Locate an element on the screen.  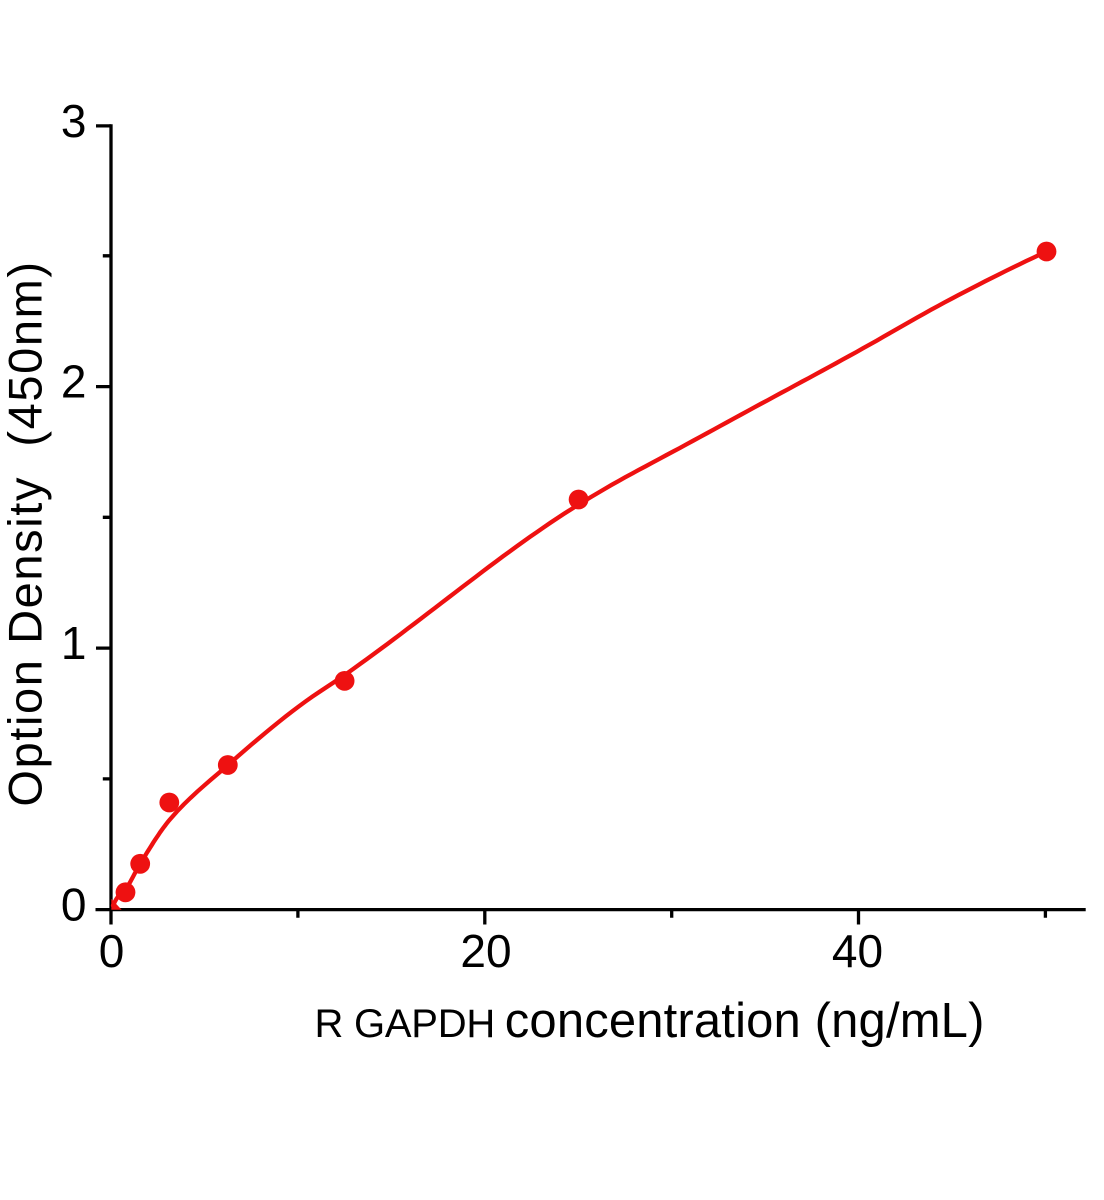
svg-text: Option Density (450nm) is located at coordinates (26, 533).